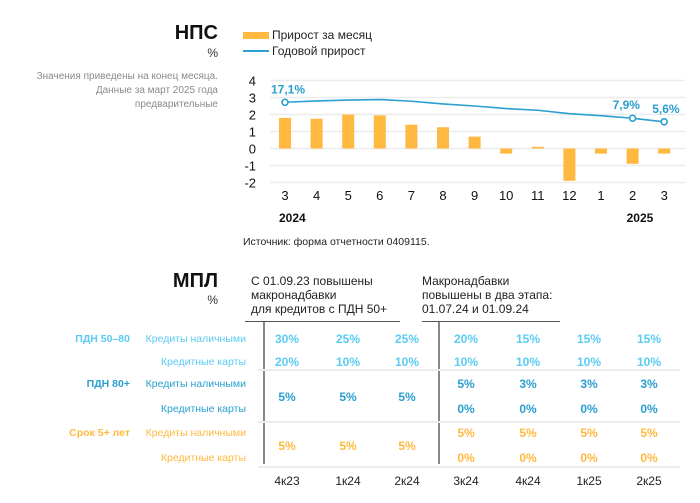 Image resolution: width=700 pixels, height=503 pixels. I want to click on header-line: 01.07.24 и 01.09.24, so click(475, 309).